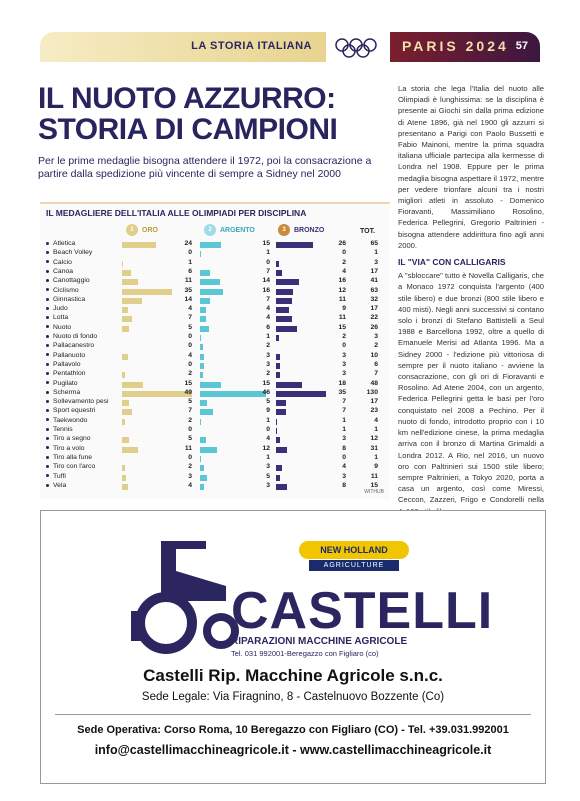 Image resolution: width=580 pixels, height=801 pixels. Describe the element at coordinates (190, 476) in the screenshot. I see `gold-value: 3` at that location.